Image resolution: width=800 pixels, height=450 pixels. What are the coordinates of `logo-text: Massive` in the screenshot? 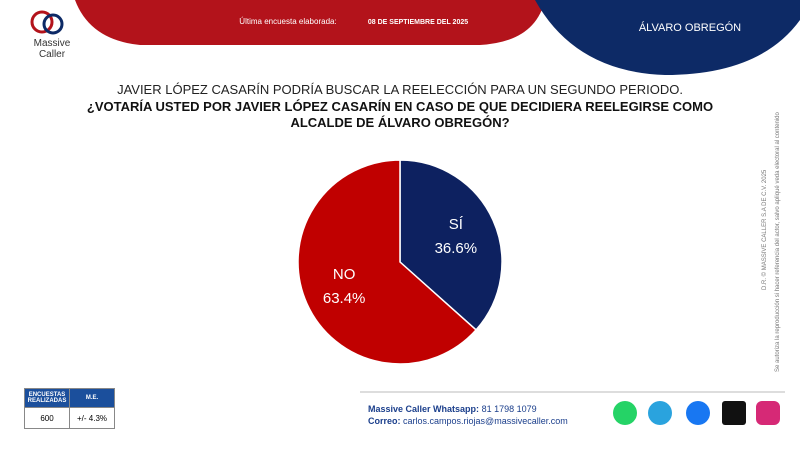 It's located at (52, 43).